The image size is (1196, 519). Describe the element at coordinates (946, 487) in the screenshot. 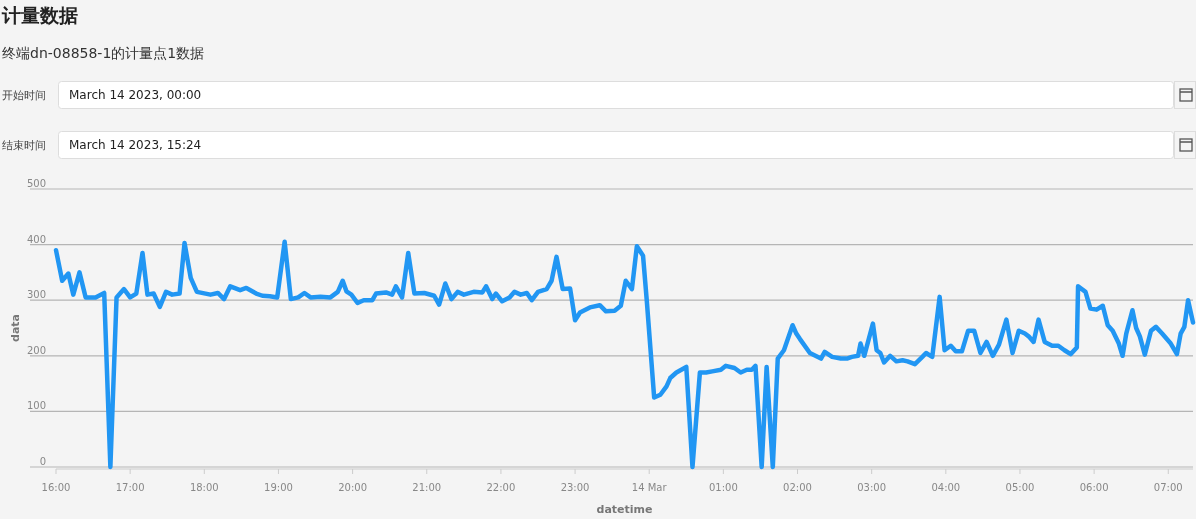

I see `x-tick-label: 04:00` at that location.